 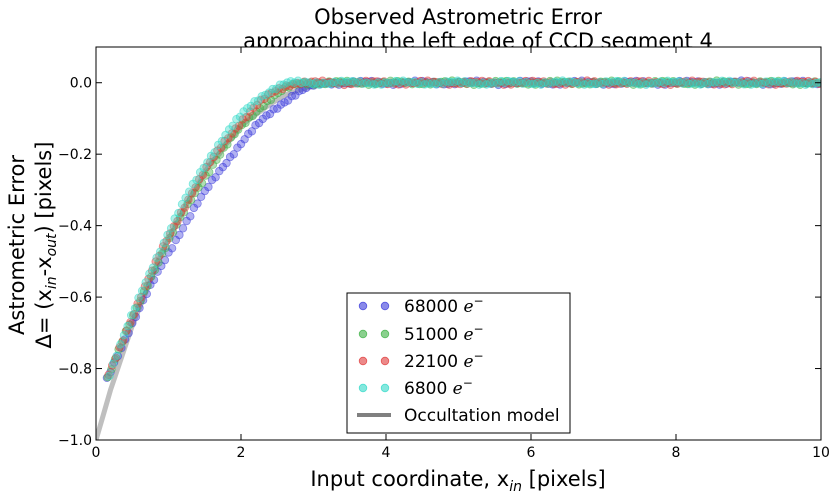 I want to click on chart-title: Observed Astrometric Error, so click(x=458, y=17).